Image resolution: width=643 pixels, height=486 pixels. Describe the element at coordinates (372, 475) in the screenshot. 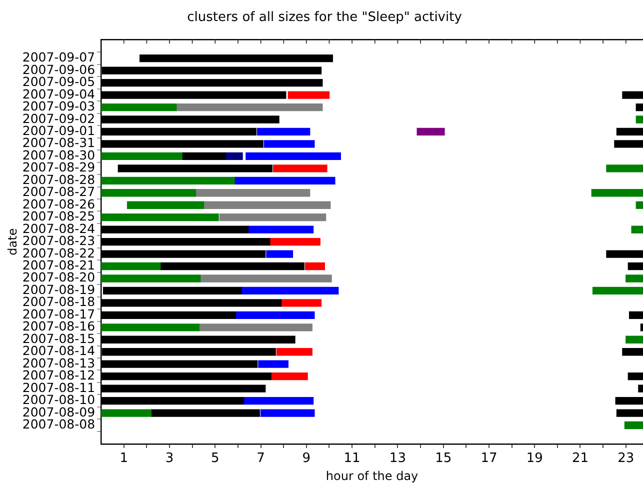

I see `x-axis-title: hour of the day` at that location.